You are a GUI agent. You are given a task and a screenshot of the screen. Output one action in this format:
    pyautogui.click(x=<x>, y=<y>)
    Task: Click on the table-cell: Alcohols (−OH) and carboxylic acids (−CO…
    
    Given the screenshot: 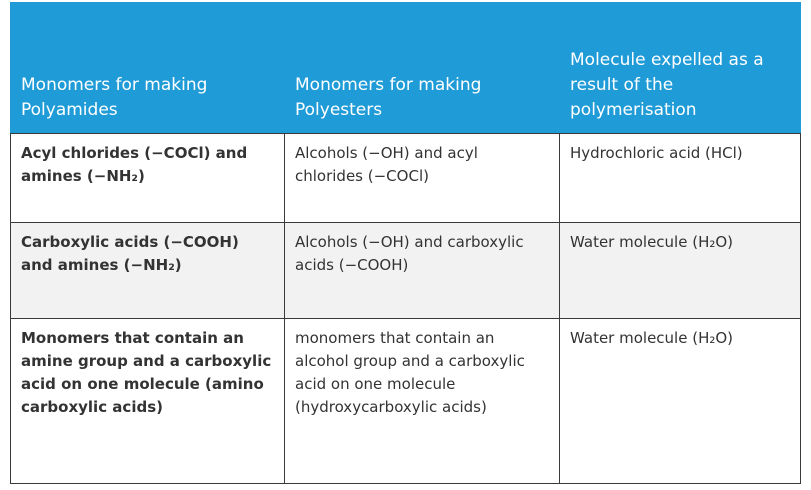 What is the action you would take?
    pyautogui.click(x=422, y=270)
    